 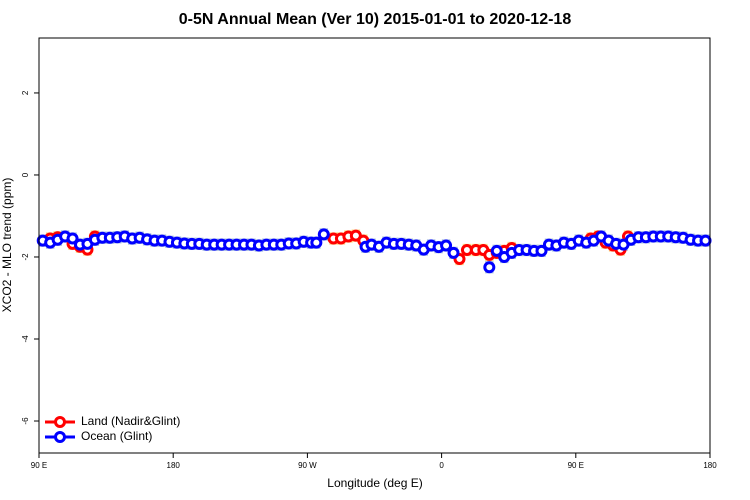 What do you see at coordinates (25, 92) in the screenshot?
I see `y-tick-label: 2` at bounding box center [25, 92].